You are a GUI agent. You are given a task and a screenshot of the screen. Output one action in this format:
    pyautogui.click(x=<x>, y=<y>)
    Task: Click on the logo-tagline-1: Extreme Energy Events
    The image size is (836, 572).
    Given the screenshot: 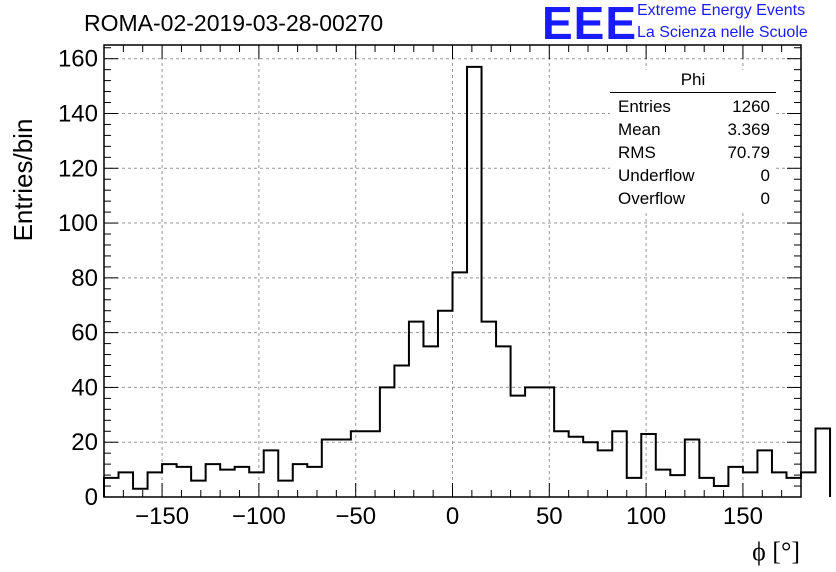 What is the action you would take?
    pyautogui.click(x=721, y=10)
    